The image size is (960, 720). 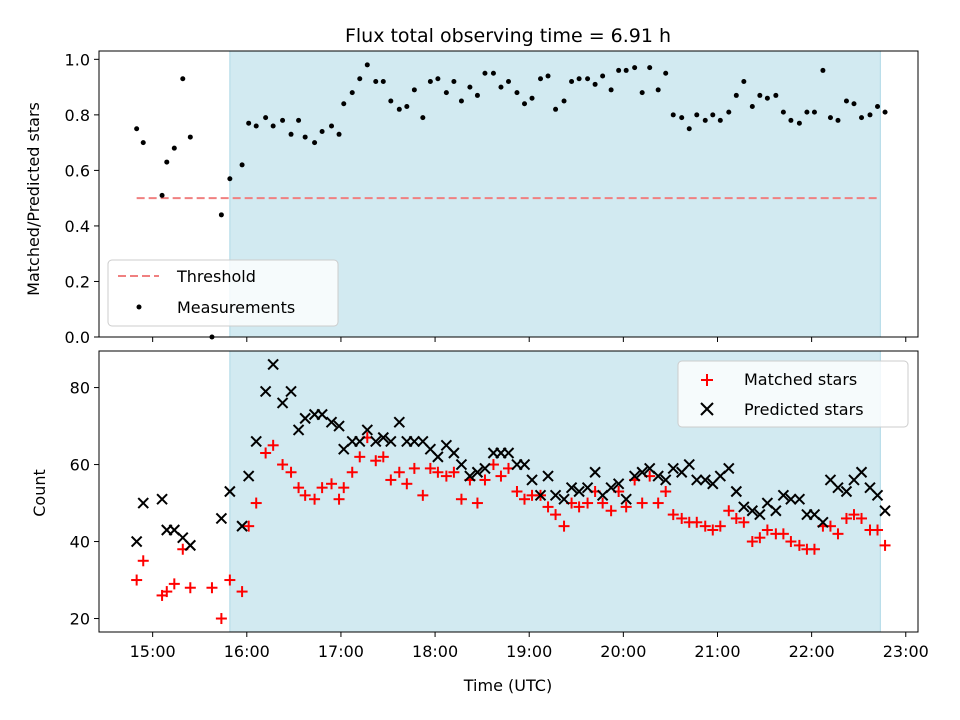 What do you see at coordinates (236, 307) in the screenshot?
I see `legend-measurements-label: Measurements` at bounding box center [236, 307].